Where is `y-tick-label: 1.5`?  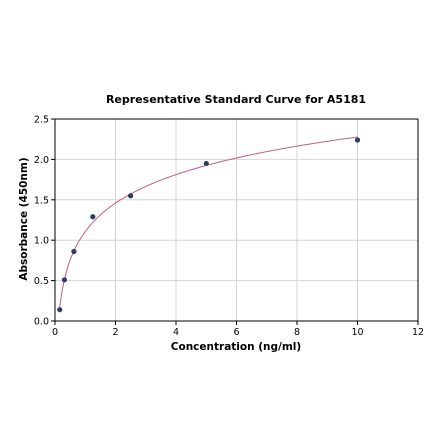
y-tick-label: 1.5 is located at coordinates (41, 200).